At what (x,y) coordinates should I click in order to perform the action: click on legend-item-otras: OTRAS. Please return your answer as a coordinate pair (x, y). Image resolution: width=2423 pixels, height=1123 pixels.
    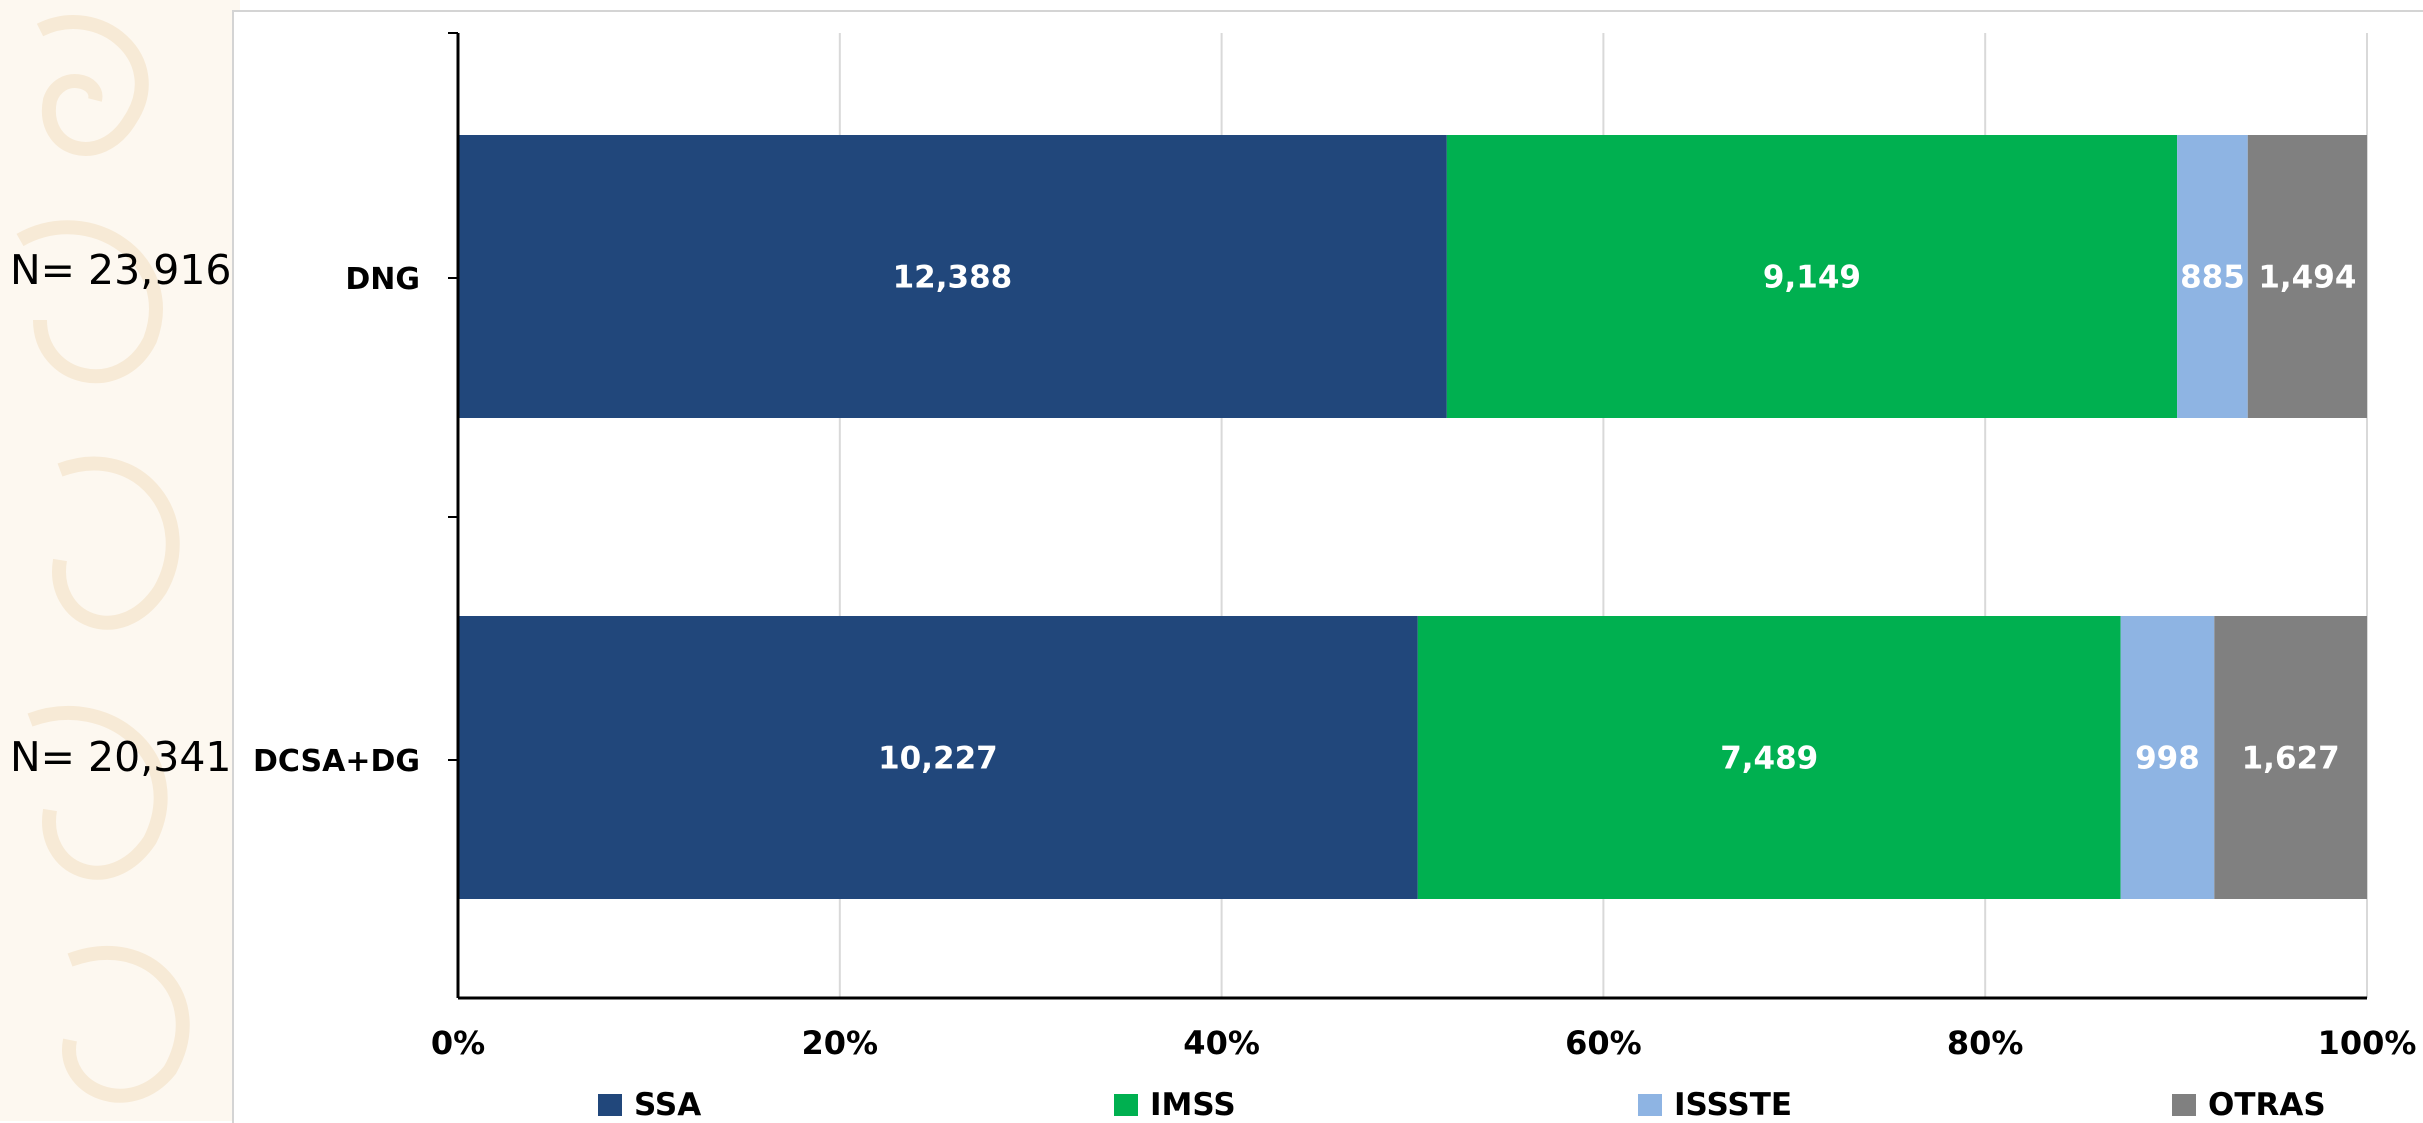
    Looking at the image, I should click on (2249, 1105).